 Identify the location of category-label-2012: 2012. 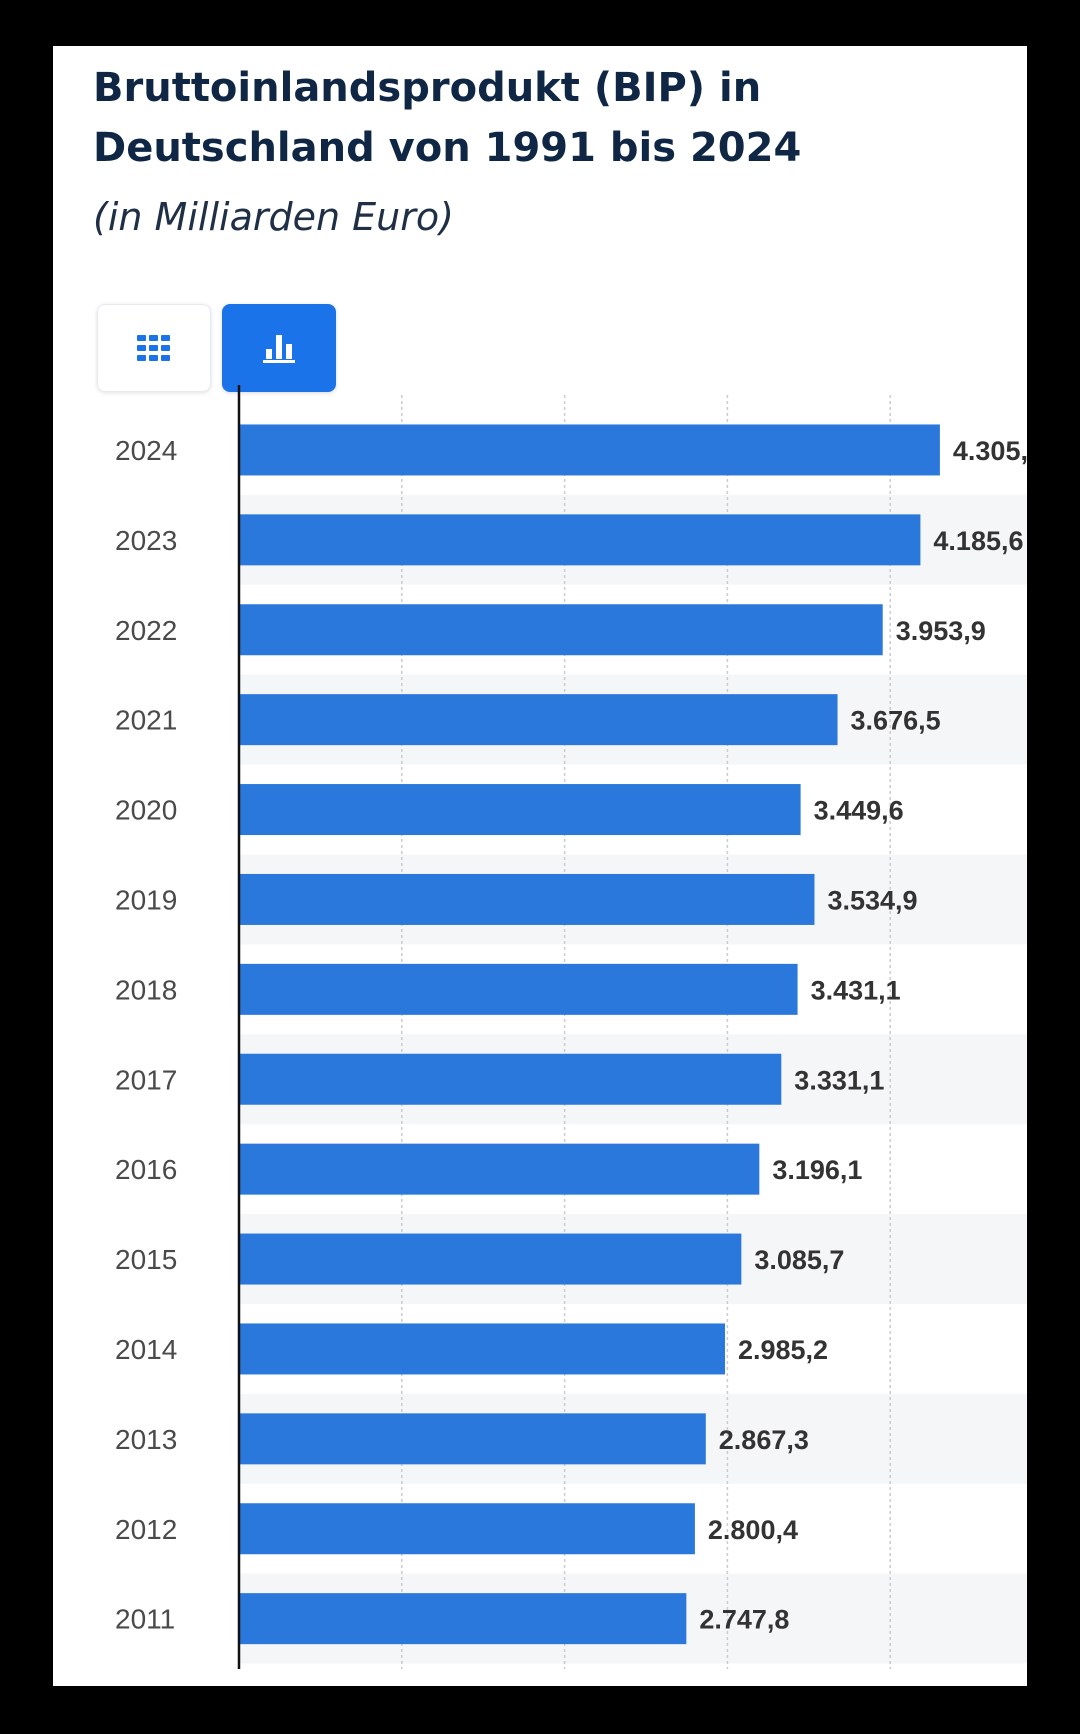
(146, 1529).